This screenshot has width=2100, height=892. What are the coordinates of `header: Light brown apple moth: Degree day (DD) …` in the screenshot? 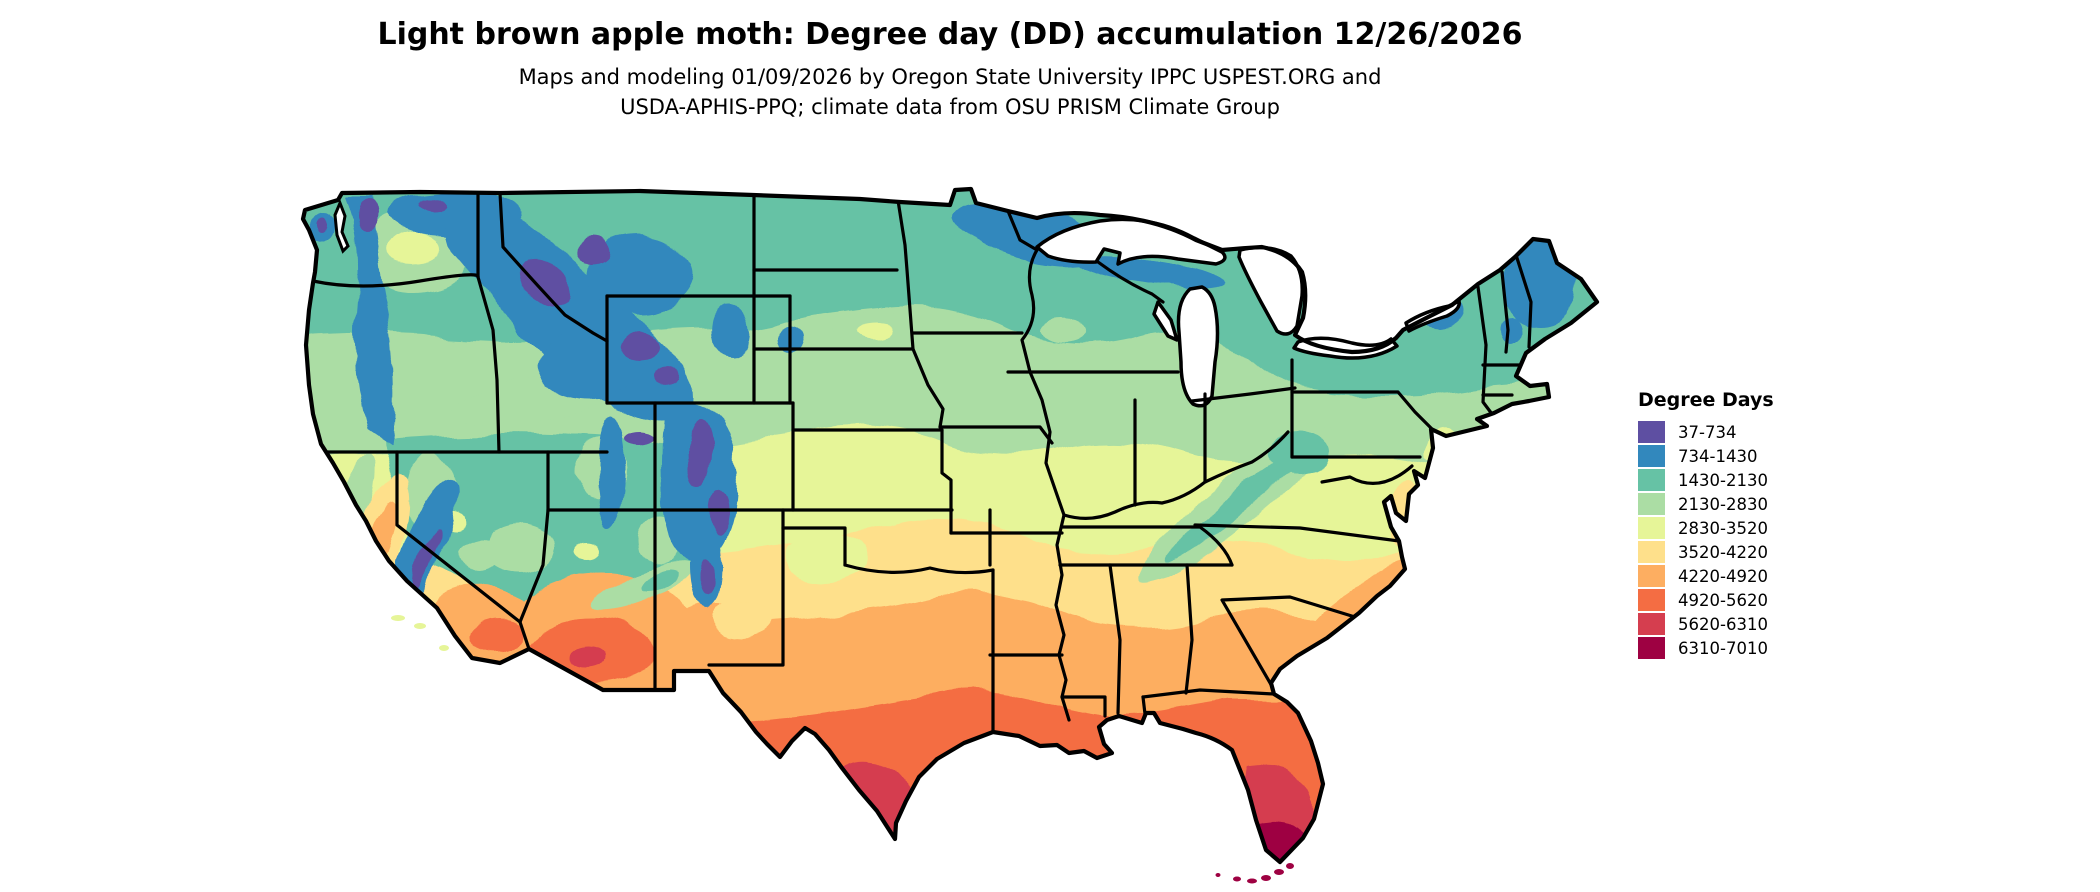 It's located at (950, 61).